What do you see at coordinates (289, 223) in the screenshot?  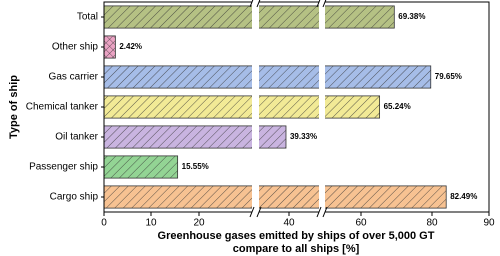 I see `x-tick-label: 40` at bounding box center [289, 223].